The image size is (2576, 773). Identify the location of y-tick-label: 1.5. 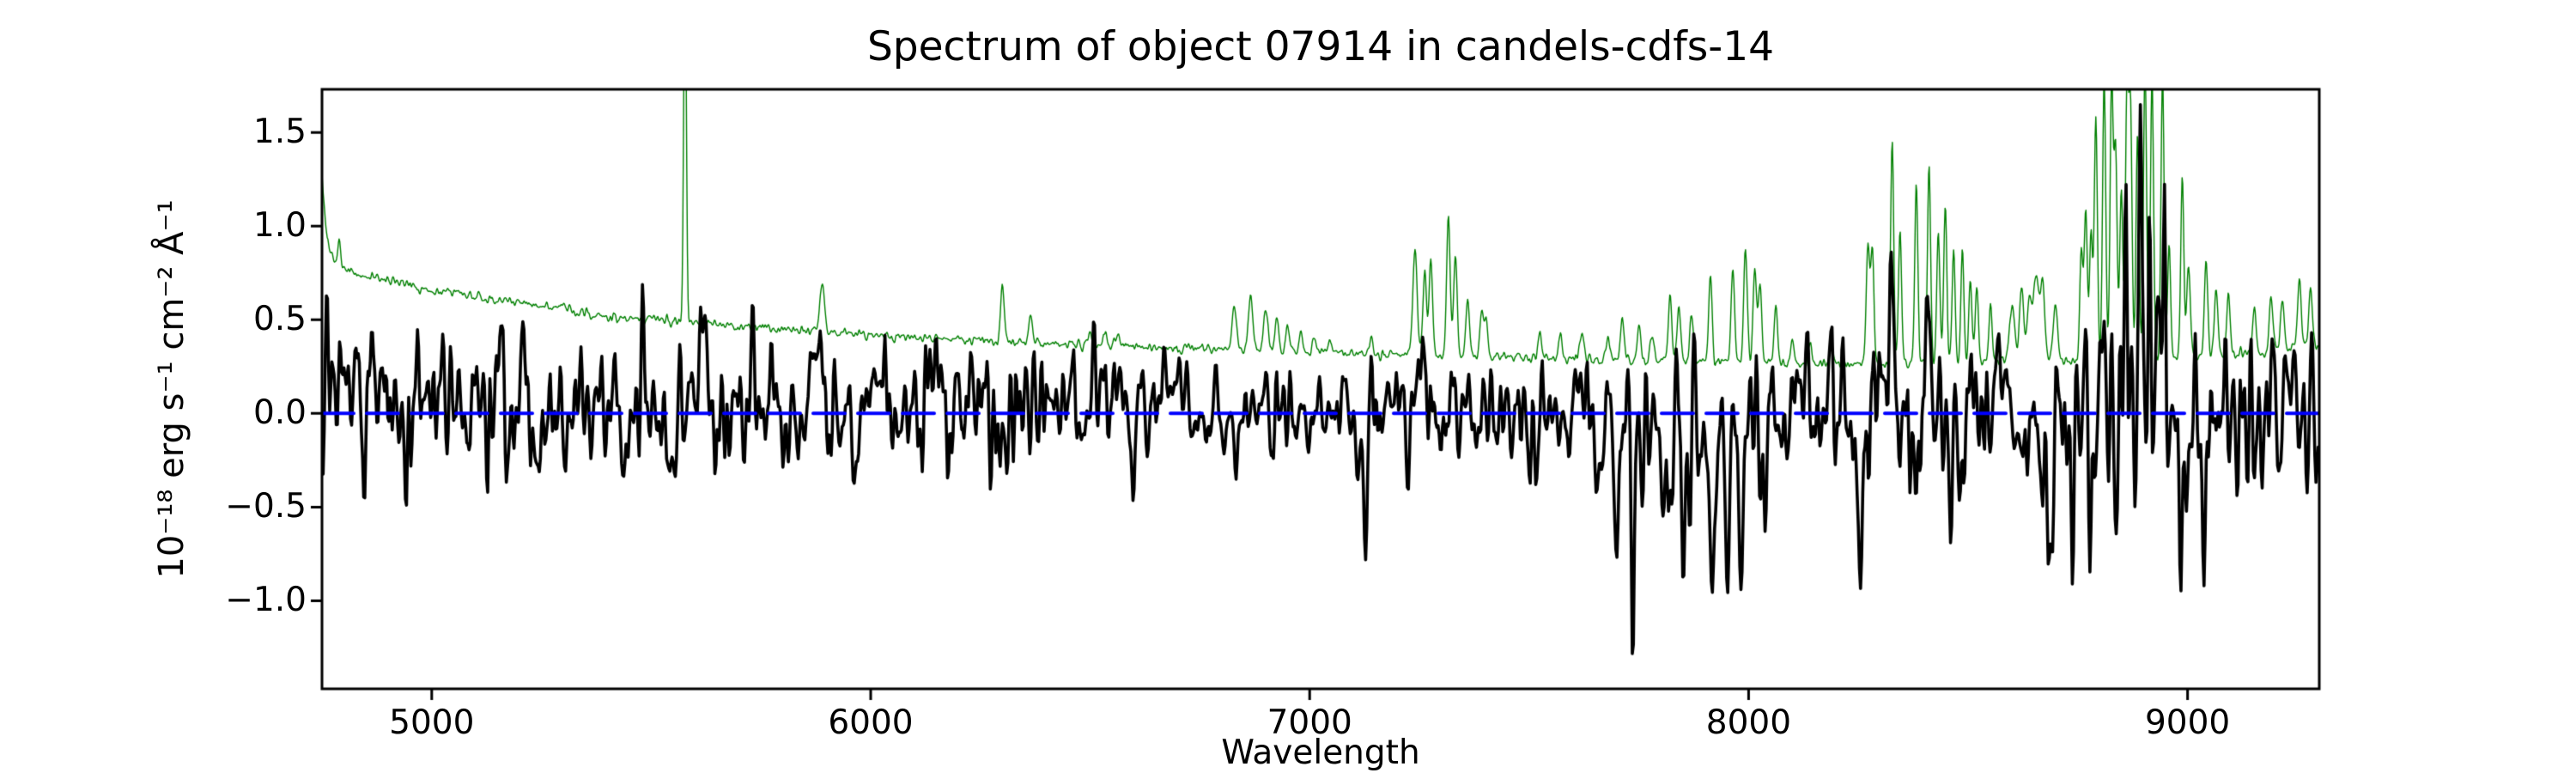
(280, 132).